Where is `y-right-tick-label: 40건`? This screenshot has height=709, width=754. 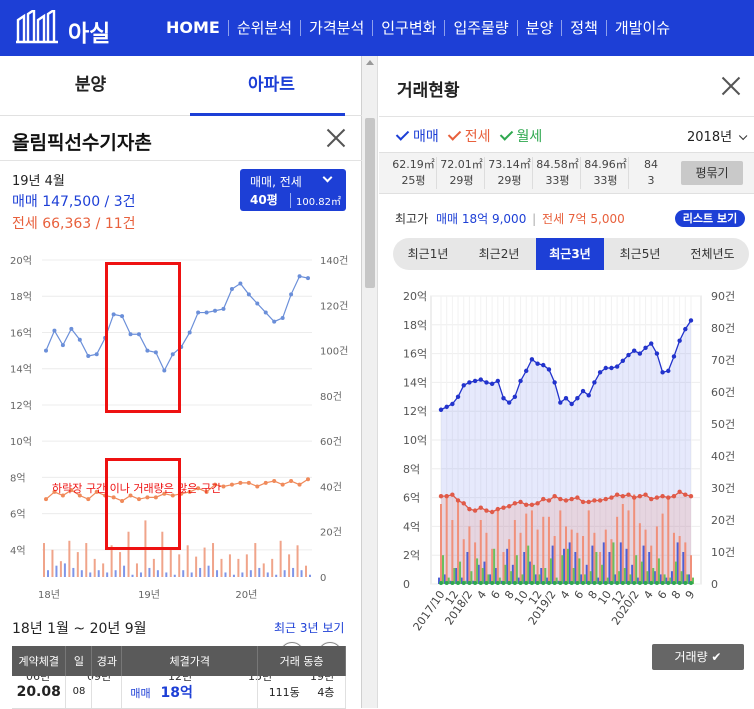
y-right-tick-label: 40건 is located at coordinates (723, 456).